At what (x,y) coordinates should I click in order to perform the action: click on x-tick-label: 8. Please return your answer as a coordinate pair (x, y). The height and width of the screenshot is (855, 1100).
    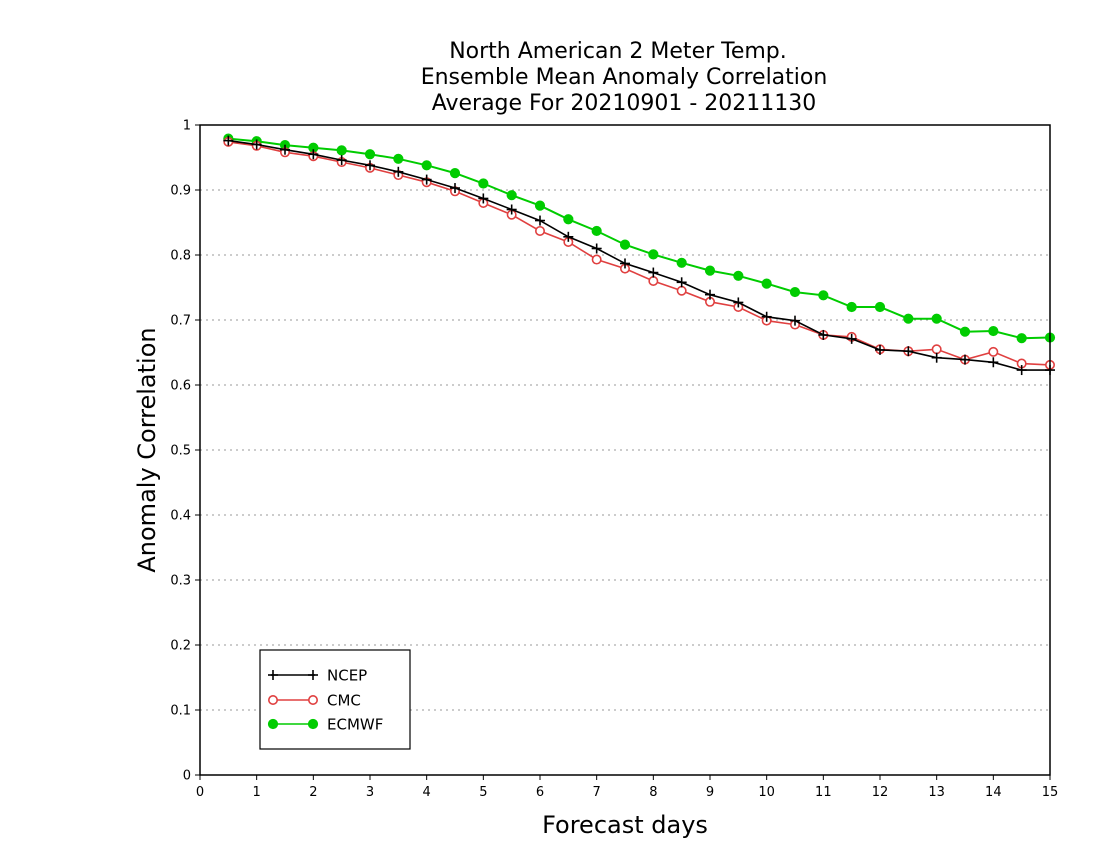
    Looking at the image, I should click on (653, 792).